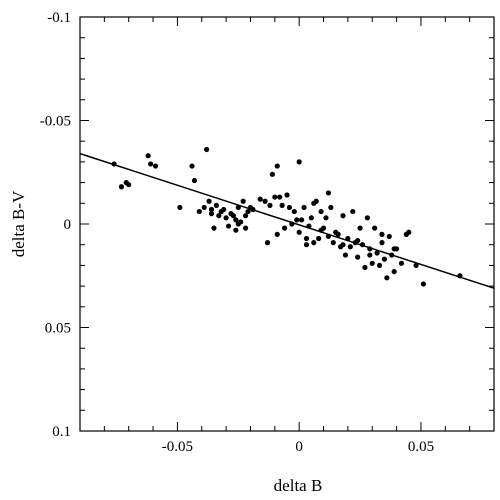  What do you see at coordinates (58, 329) in the screenshot?
I see `y-tick-label: 0.05` at bounding box center [58, 329].